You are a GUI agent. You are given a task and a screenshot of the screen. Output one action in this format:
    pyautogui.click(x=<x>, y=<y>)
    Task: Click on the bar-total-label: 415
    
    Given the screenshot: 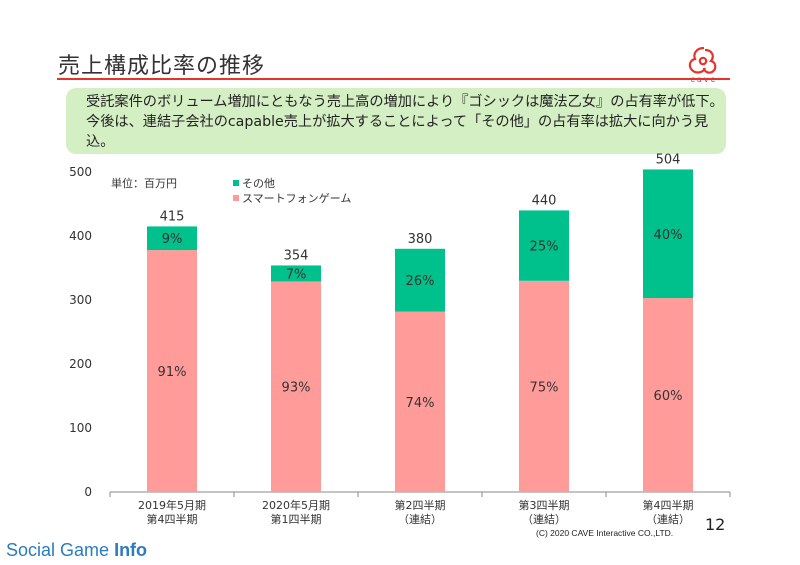 What is the action you would take?
    pyautogui.click(x=172, y=216)
    